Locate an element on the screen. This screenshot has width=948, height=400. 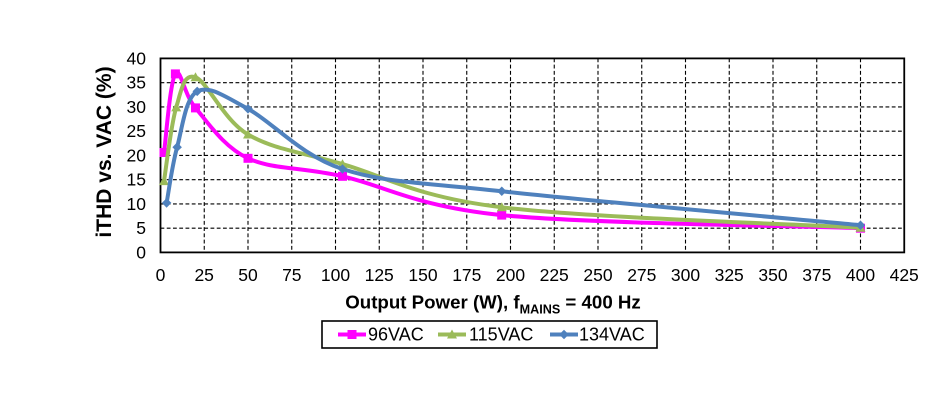
svg-text: 300 is located at coordinates (685, 275).